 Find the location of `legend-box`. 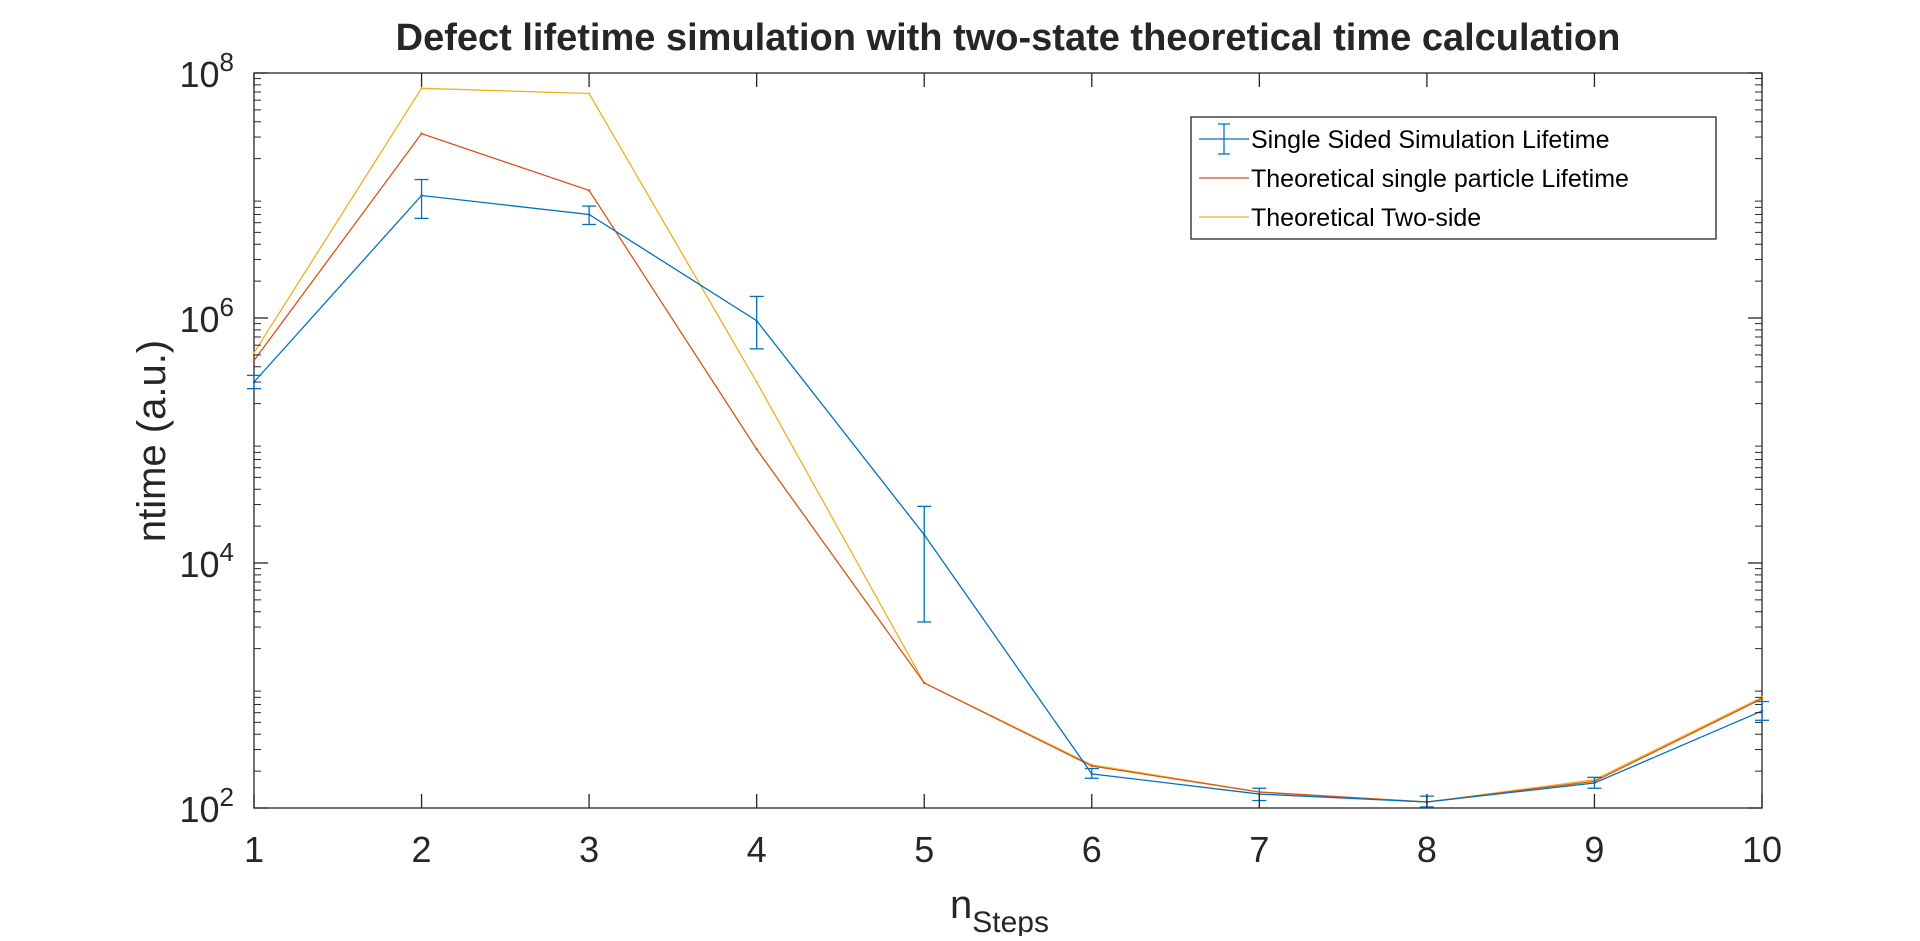

legend-box is located at coordinates (1453, 178).